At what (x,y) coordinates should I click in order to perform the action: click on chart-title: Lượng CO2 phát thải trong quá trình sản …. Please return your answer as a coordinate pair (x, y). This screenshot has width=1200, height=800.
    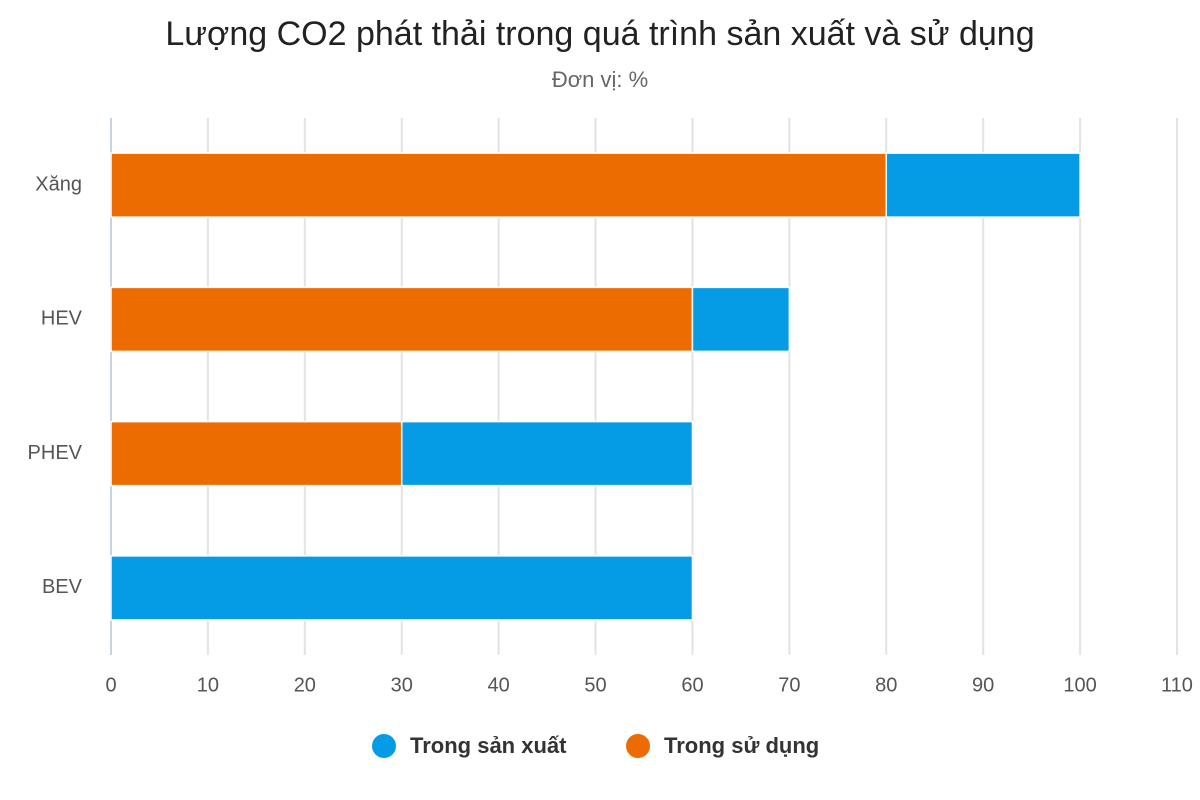
    Looking at the image, I should click on (599, 34).